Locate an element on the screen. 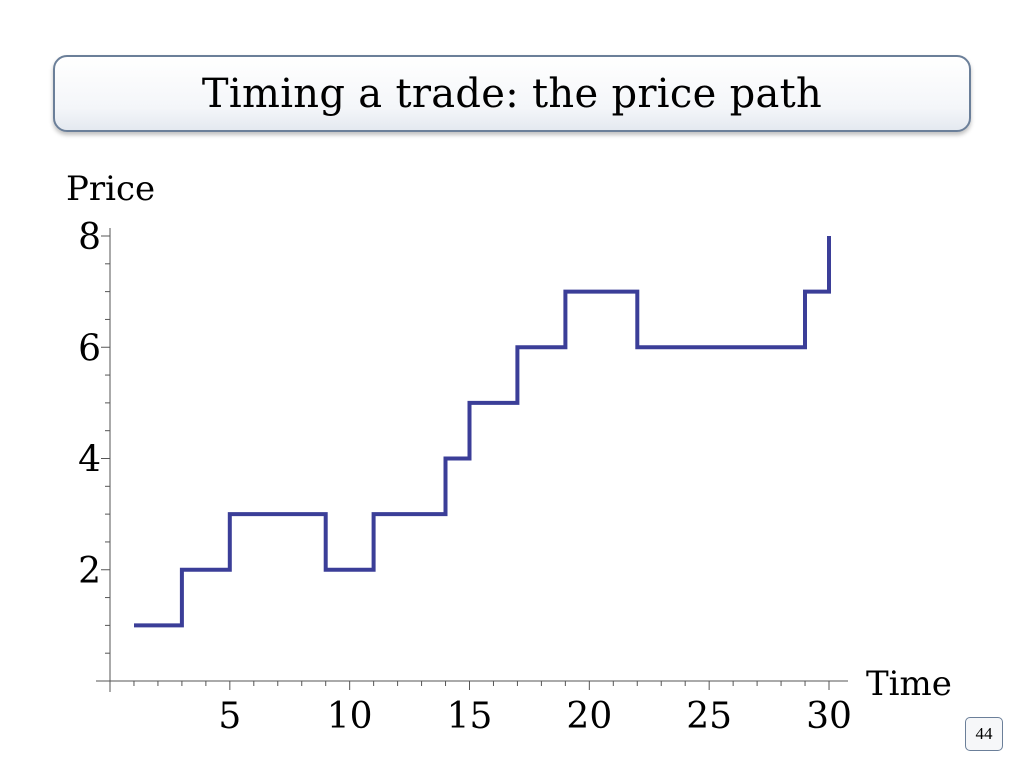  slide-title: Timing a trade: the price path is located at coordinates (512, 93).